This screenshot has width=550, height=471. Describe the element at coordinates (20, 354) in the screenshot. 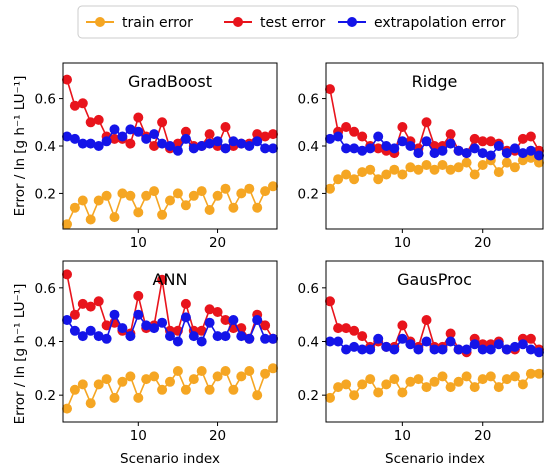

I see `ylabel-bottom: Error / ln [g h⁻¹ LU⁻¹]` at that location.